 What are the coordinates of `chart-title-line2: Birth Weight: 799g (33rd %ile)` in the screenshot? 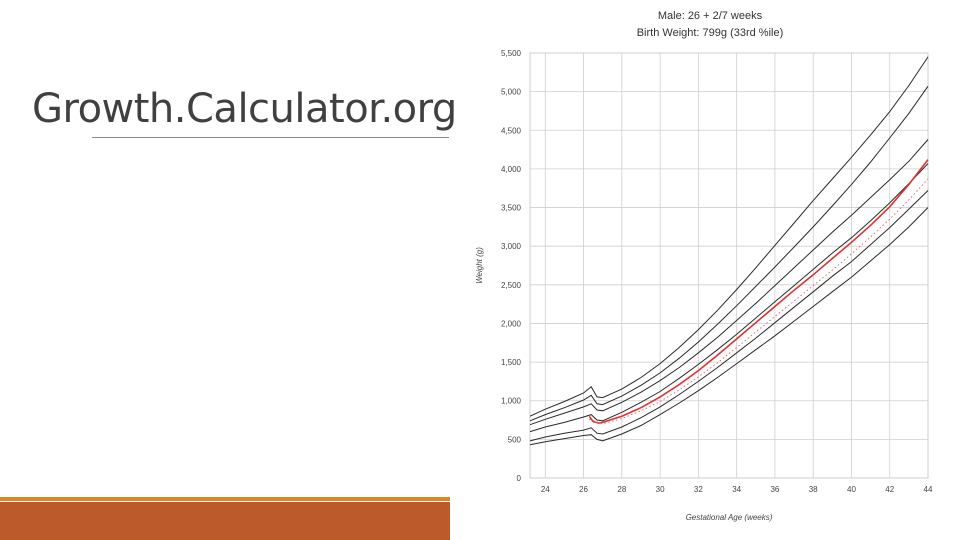 It's located at (710, 33).